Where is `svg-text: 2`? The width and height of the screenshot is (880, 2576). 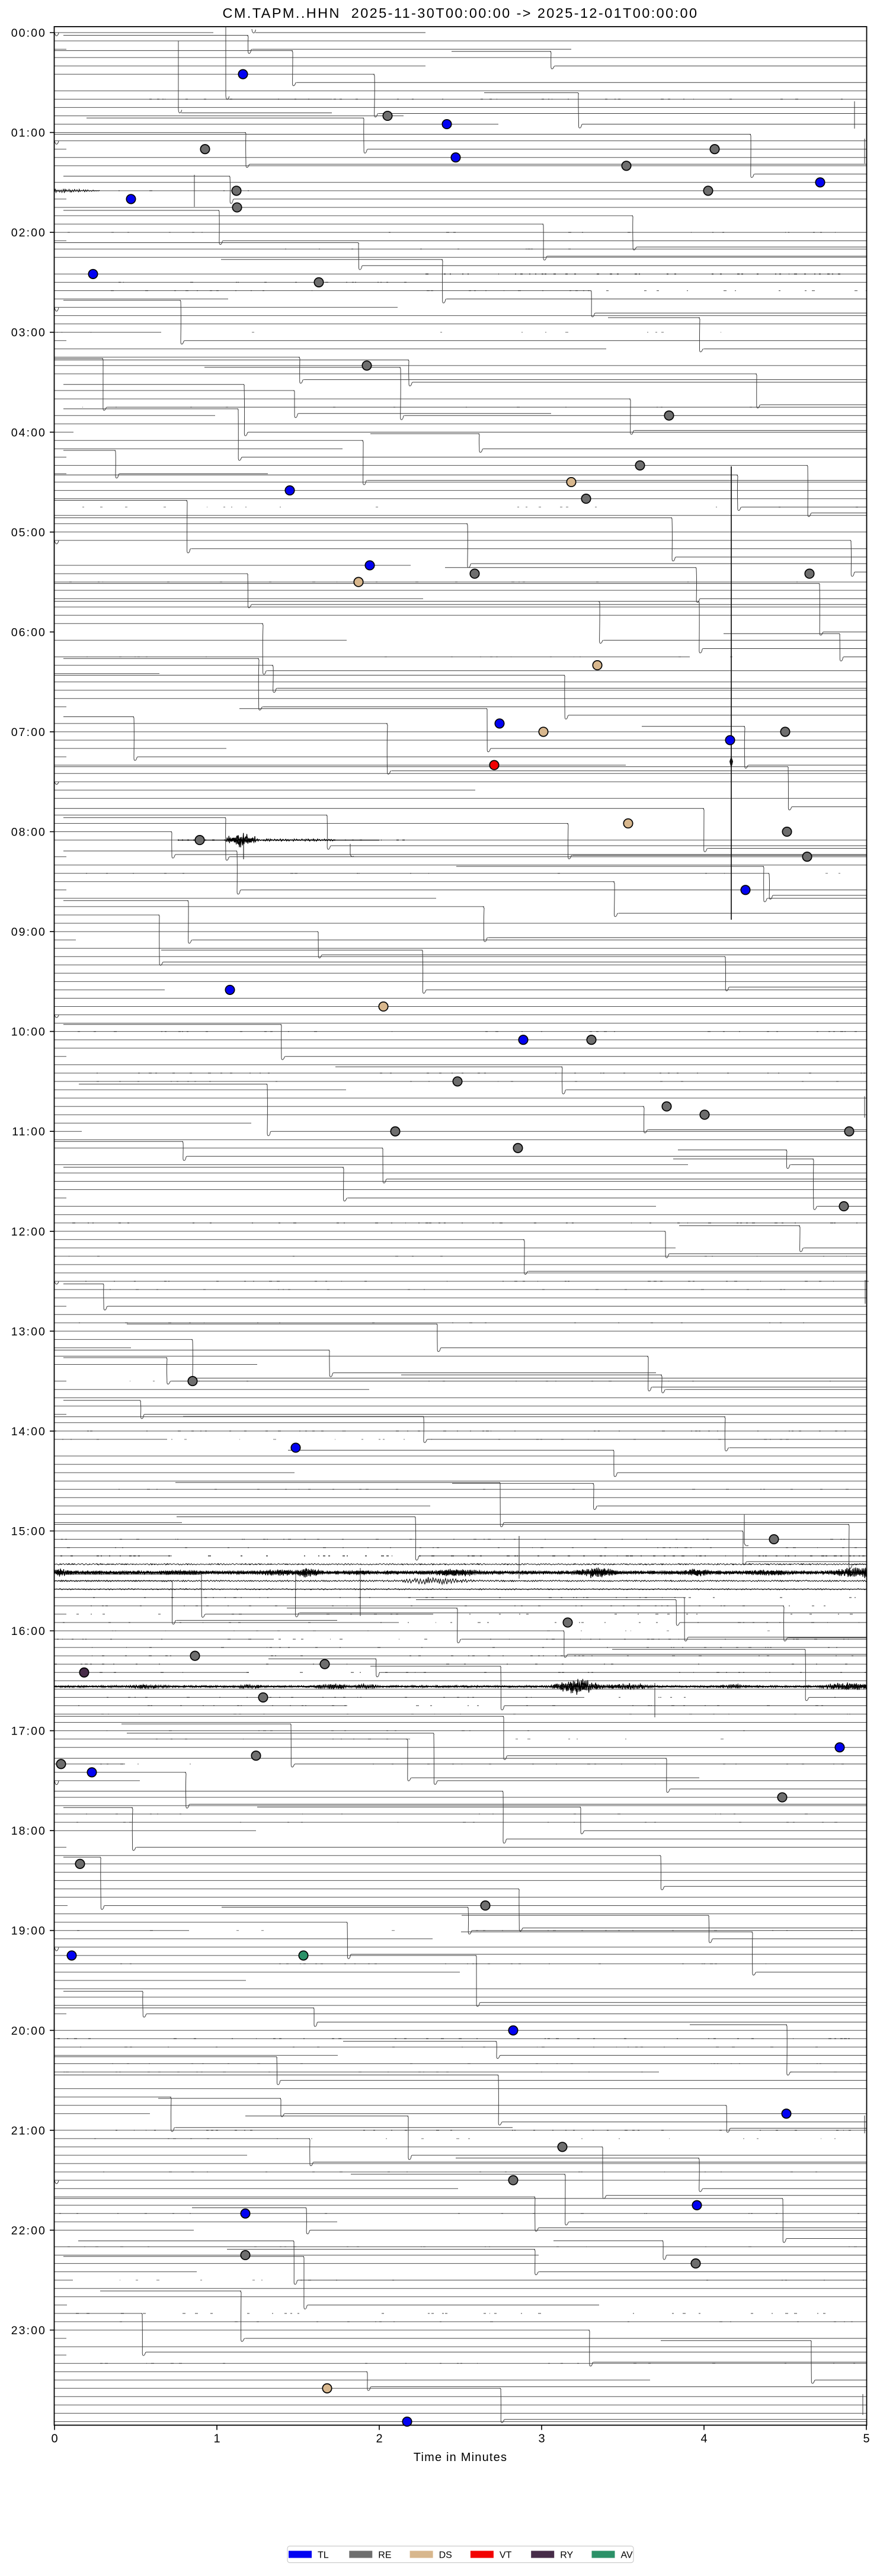 svg-text: 2 is located at coordinates (379, 2439).